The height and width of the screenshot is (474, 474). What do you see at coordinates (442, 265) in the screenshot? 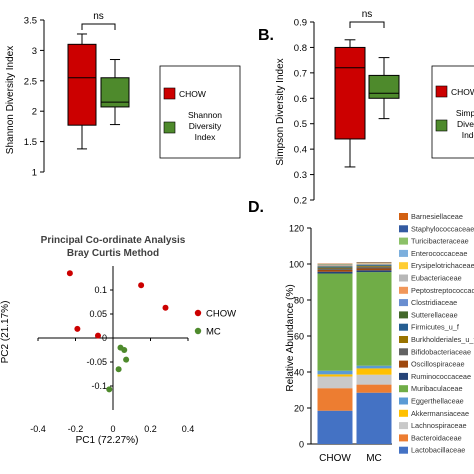
I see `d-legend-label: Erysipelotrichaceae` at bounding box center [442, 265].